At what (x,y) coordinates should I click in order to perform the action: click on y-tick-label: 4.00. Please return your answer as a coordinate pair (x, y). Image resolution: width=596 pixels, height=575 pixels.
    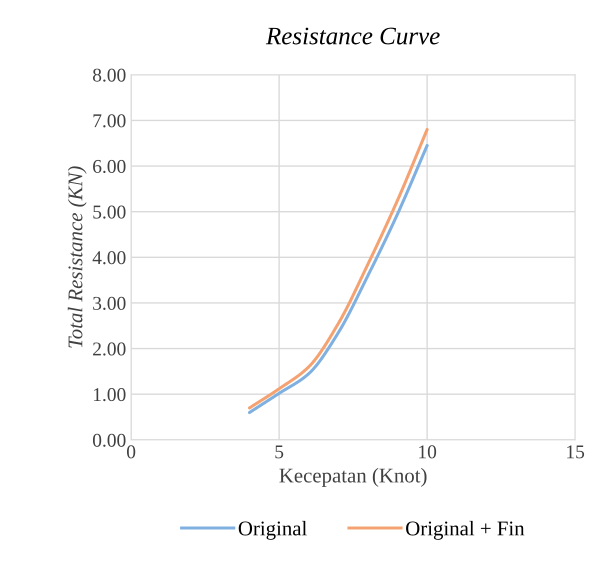
    Looking at the image, I should click on (109, 257).